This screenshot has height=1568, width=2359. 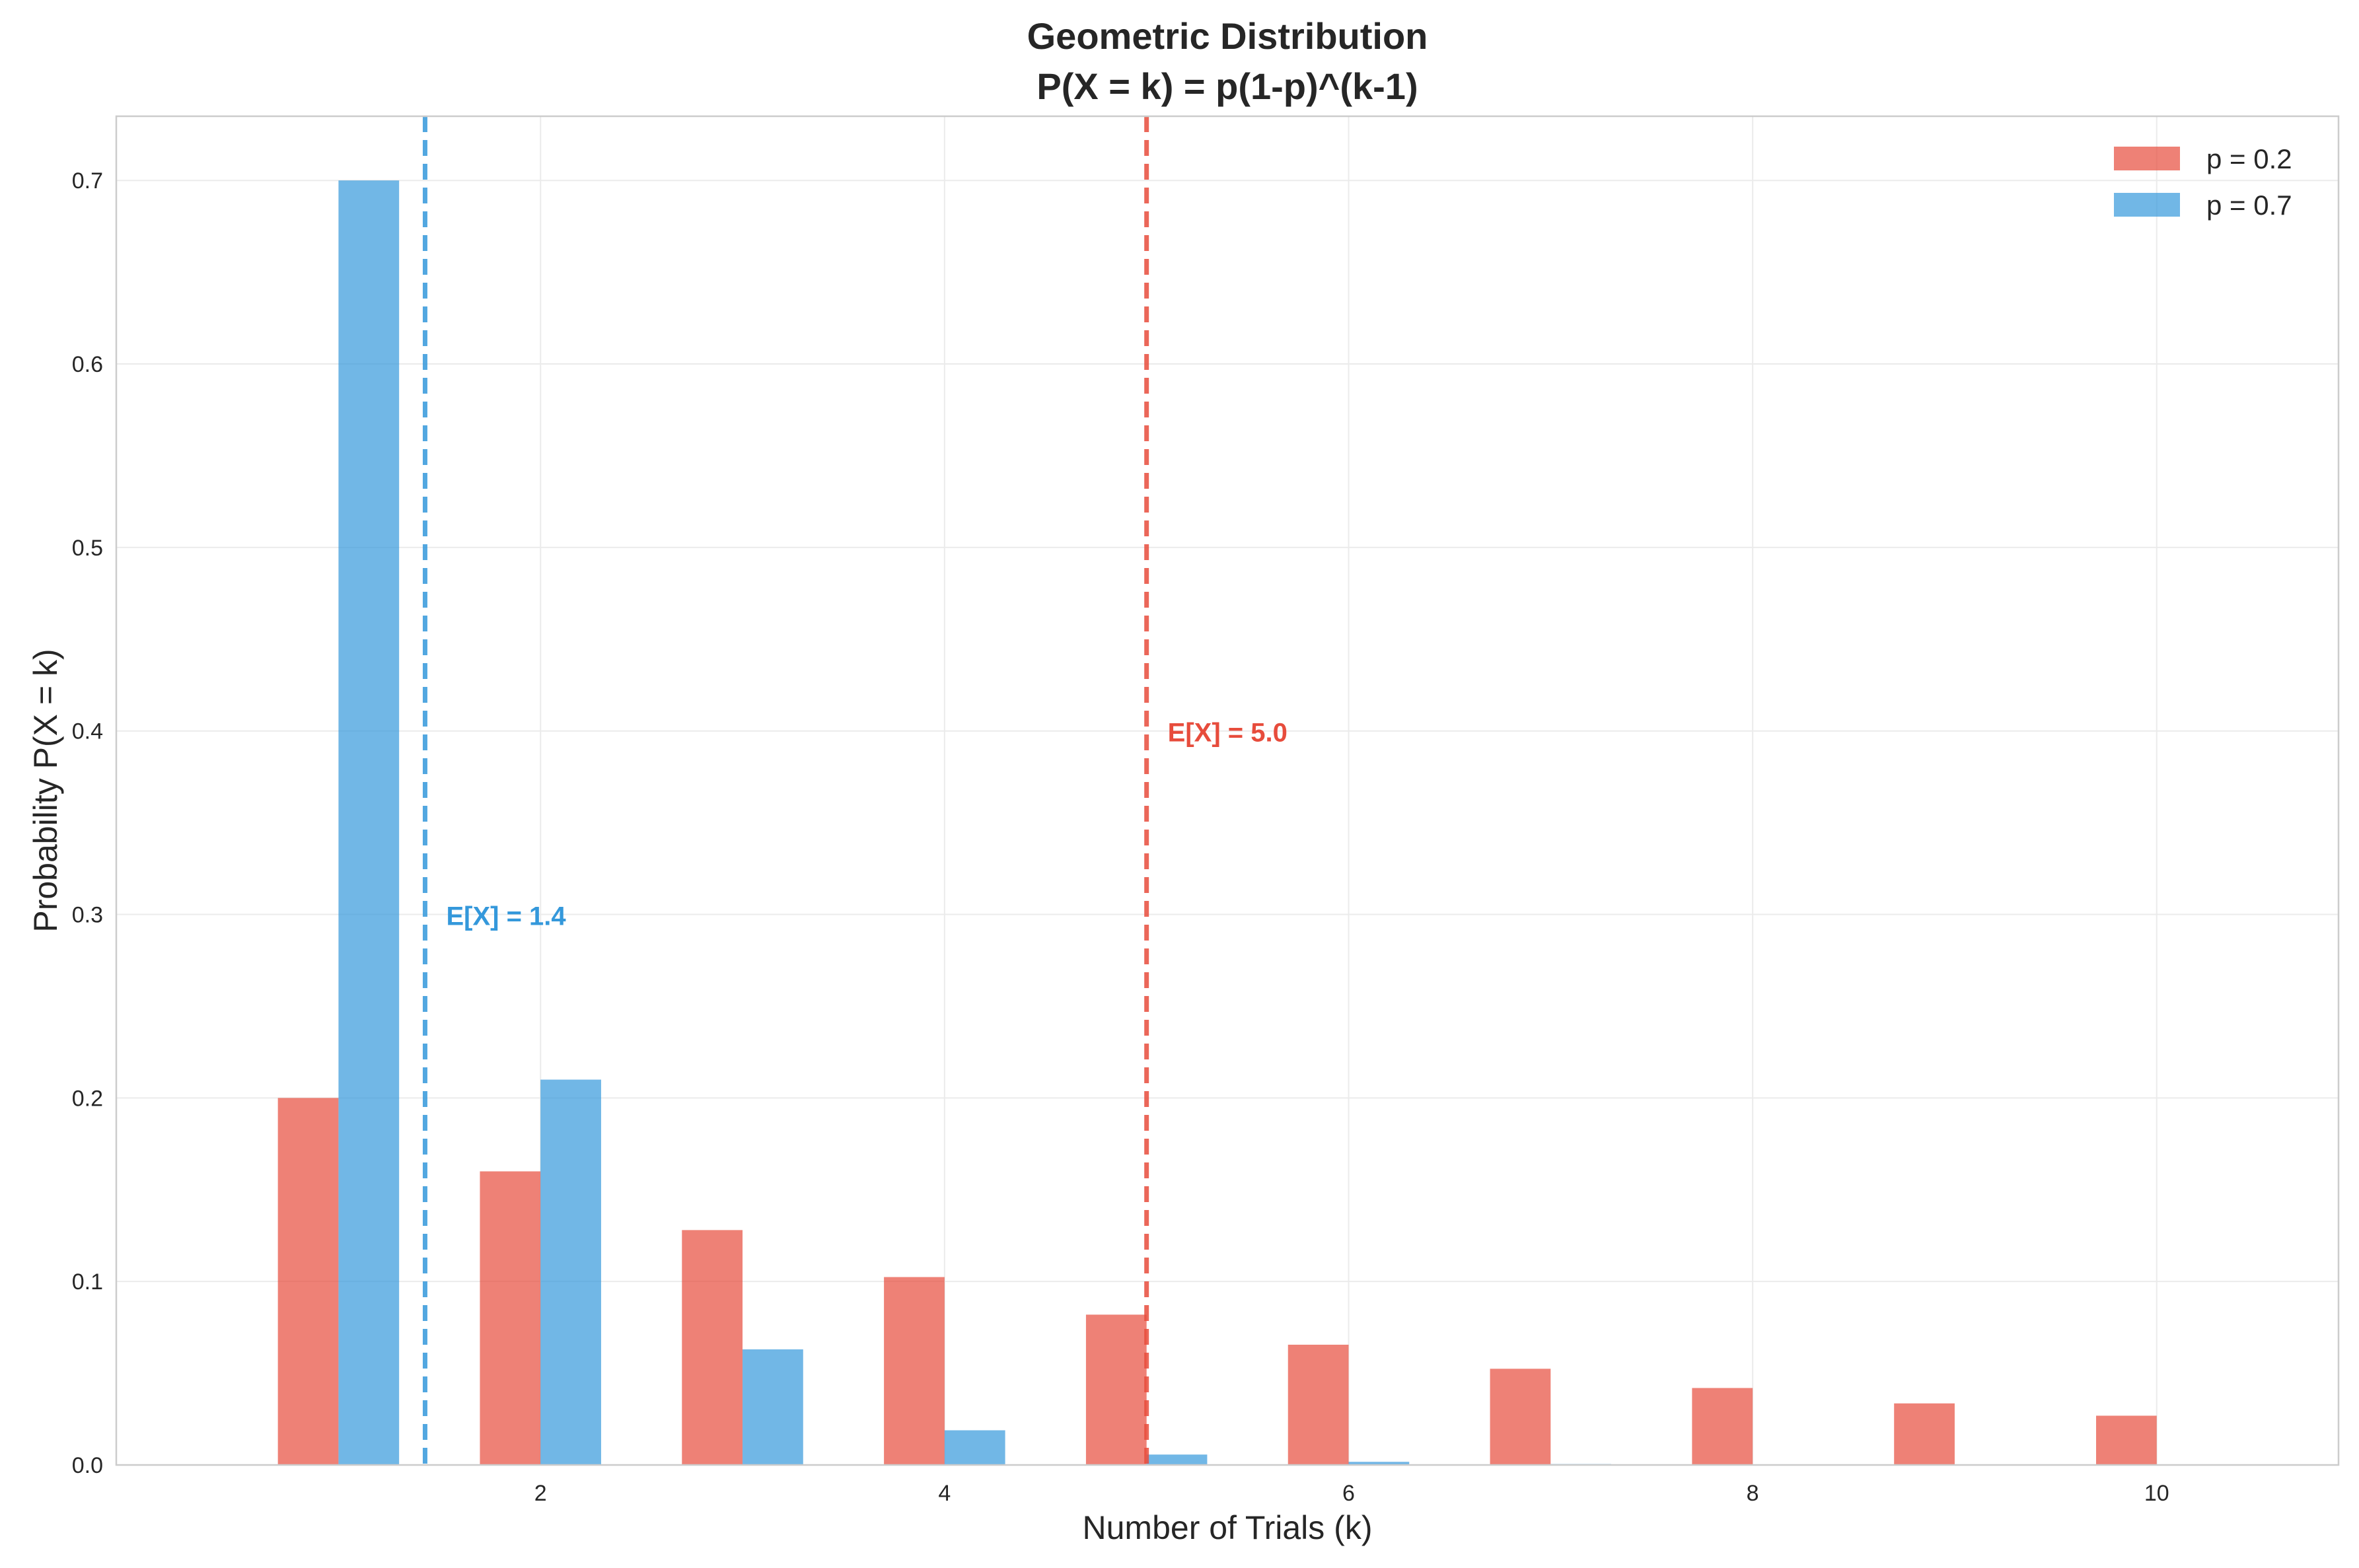 I want to click on y-tick-label: 0.3, so click(x=88, y=915).